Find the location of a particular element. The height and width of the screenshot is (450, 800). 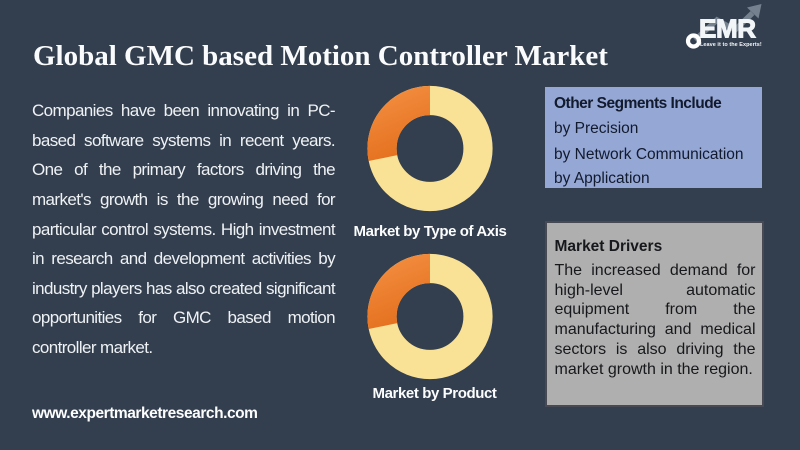

svg-text: EMR is located at coordinates (727, 29).